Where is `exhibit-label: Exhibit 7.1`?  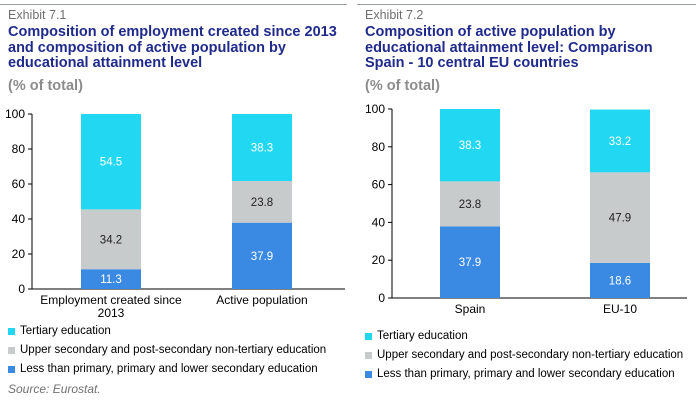
exhibit-label: Exhibit 7.1 is located at coordinates (37, 15).